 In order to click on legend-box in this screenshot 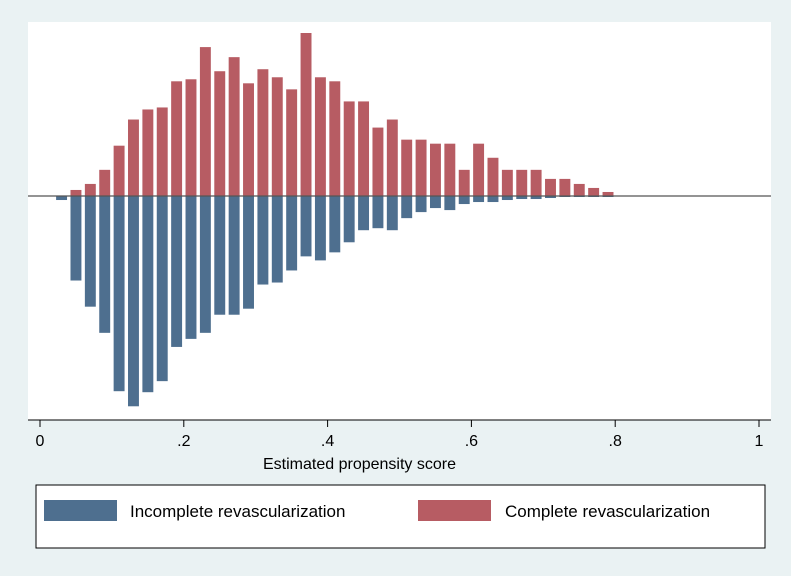, I will do `click(400, 516)`.